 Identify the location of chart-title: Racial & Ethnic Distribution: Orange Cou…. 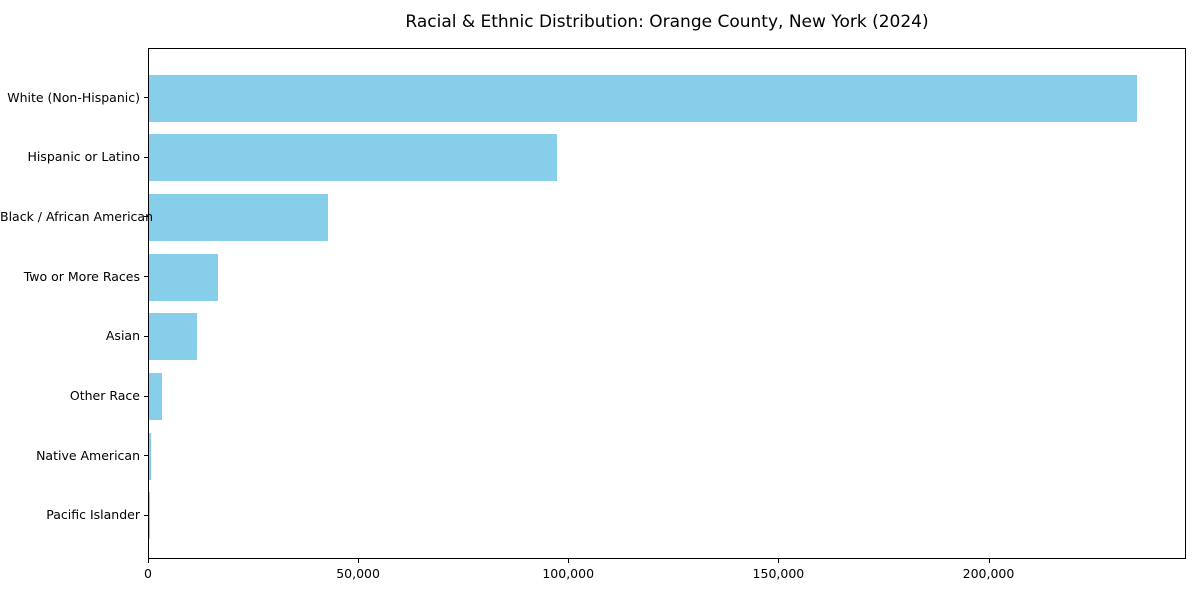
(667, 22).